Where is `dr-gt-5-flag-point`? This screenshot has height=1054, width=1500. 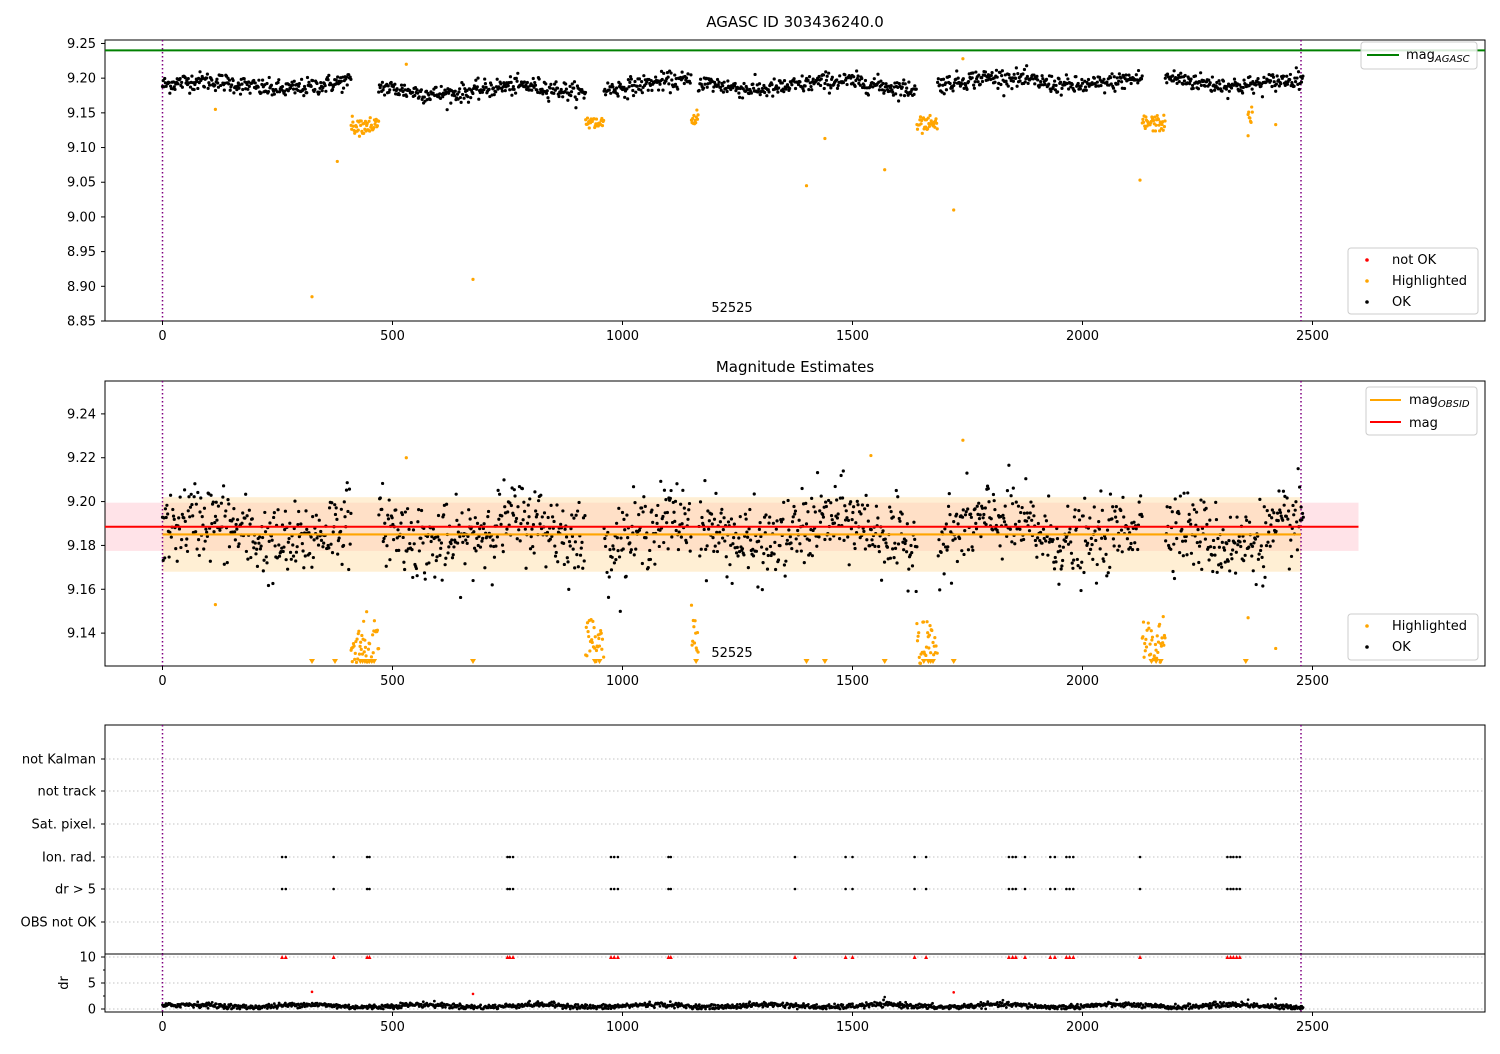 dr-gt-5-flag-point is located at coordinates (1055, 889).